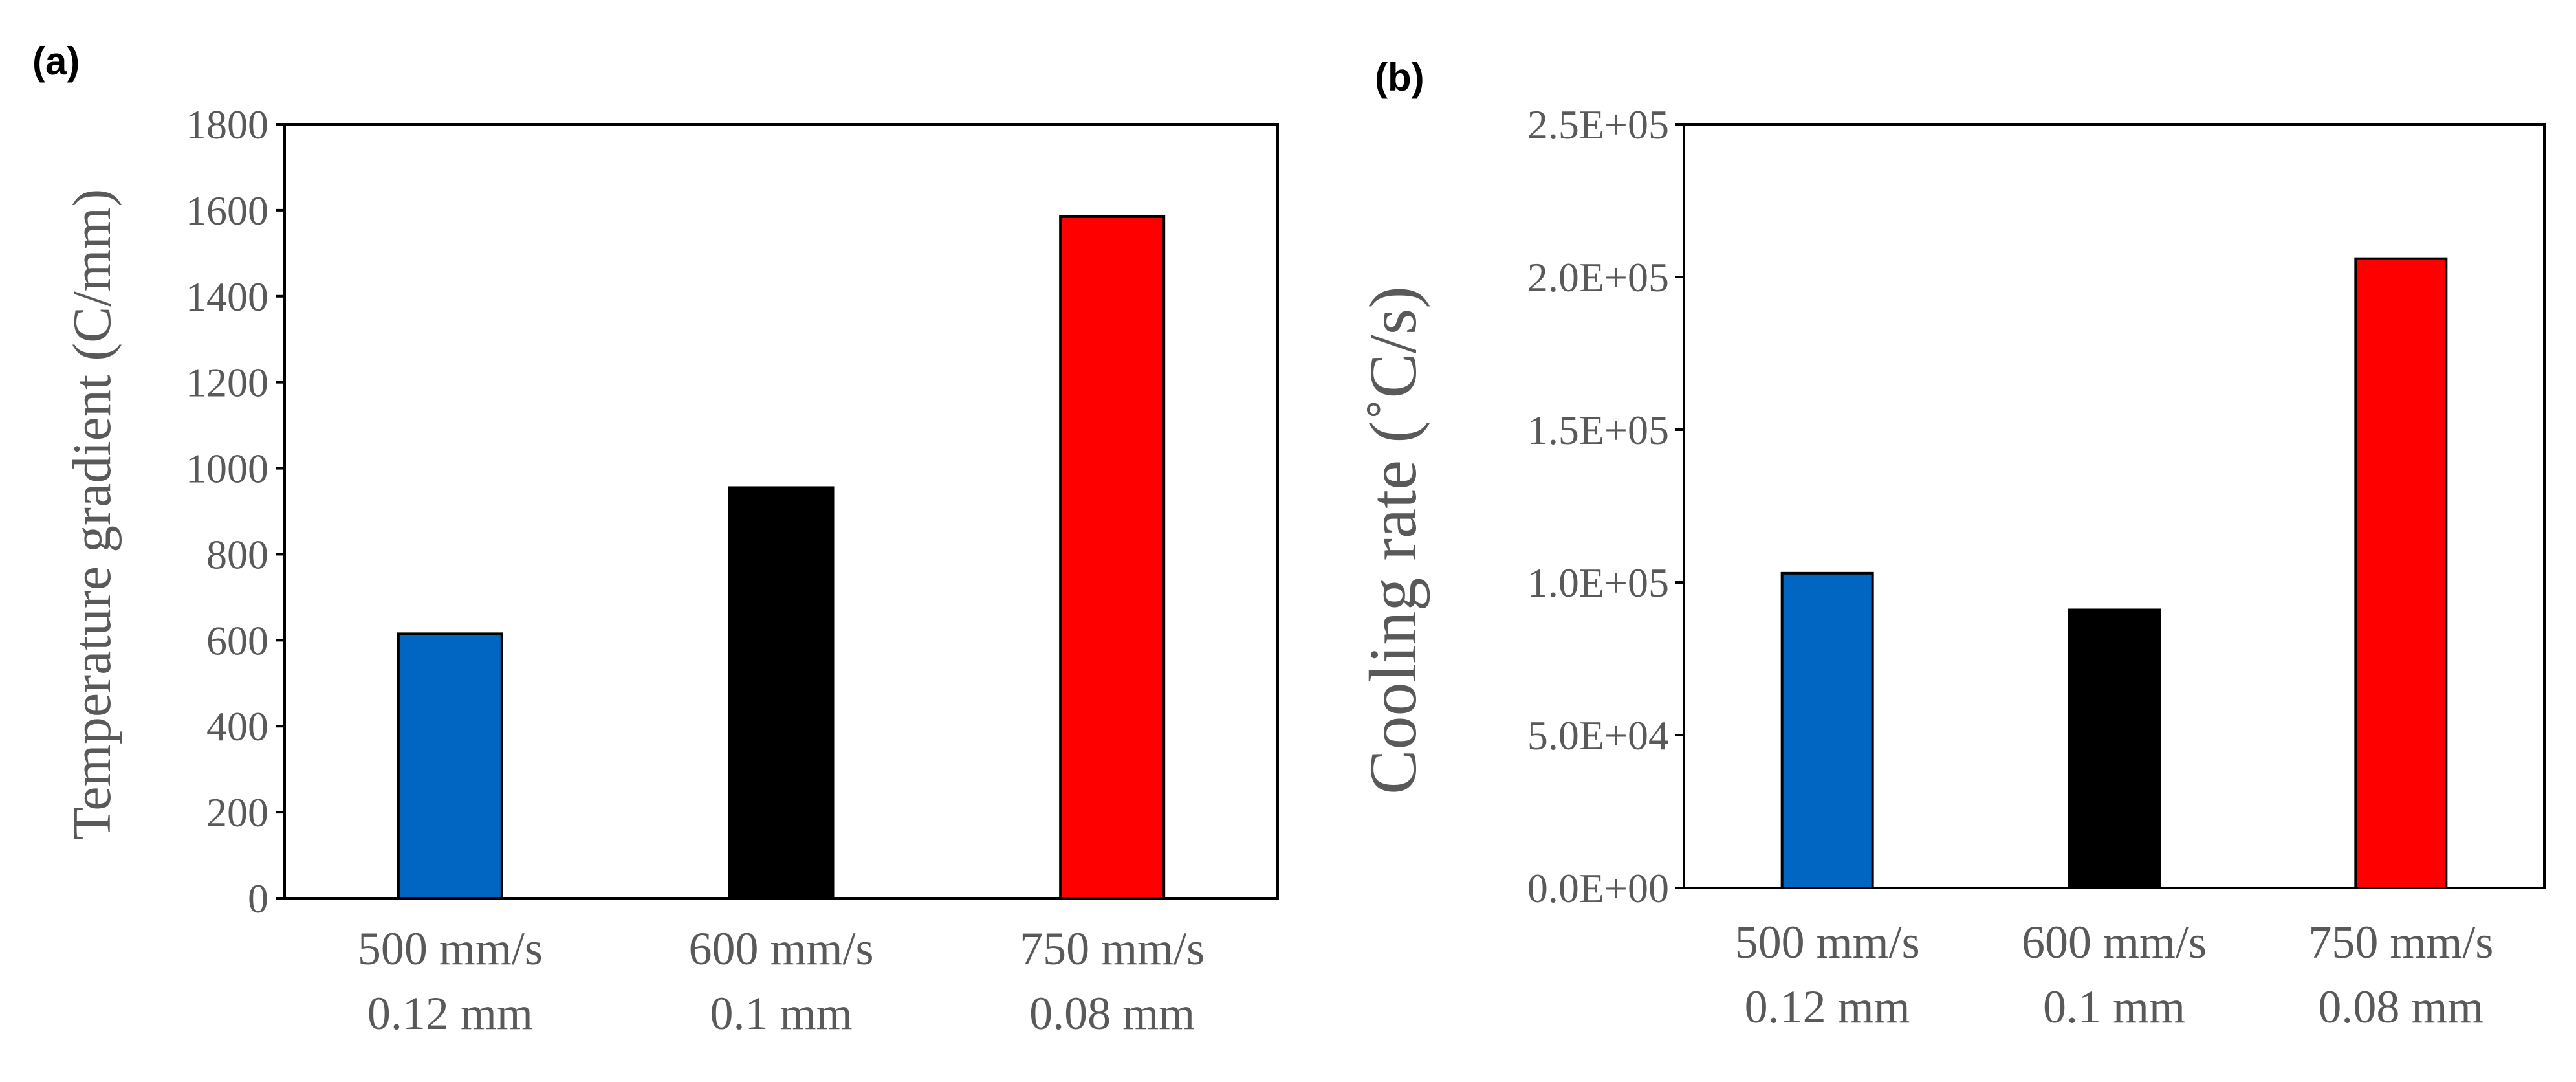  Describe the element at coordinates (780, 949) in the screenshot. I see `panel-a-category-label-line1: 600 mm/s` at that location.